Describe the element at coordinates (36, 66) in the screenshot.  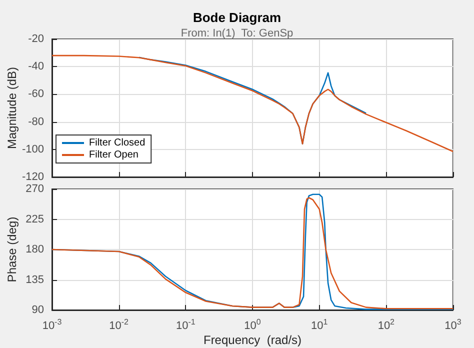
I see `y-tick-label: -40` at that location.